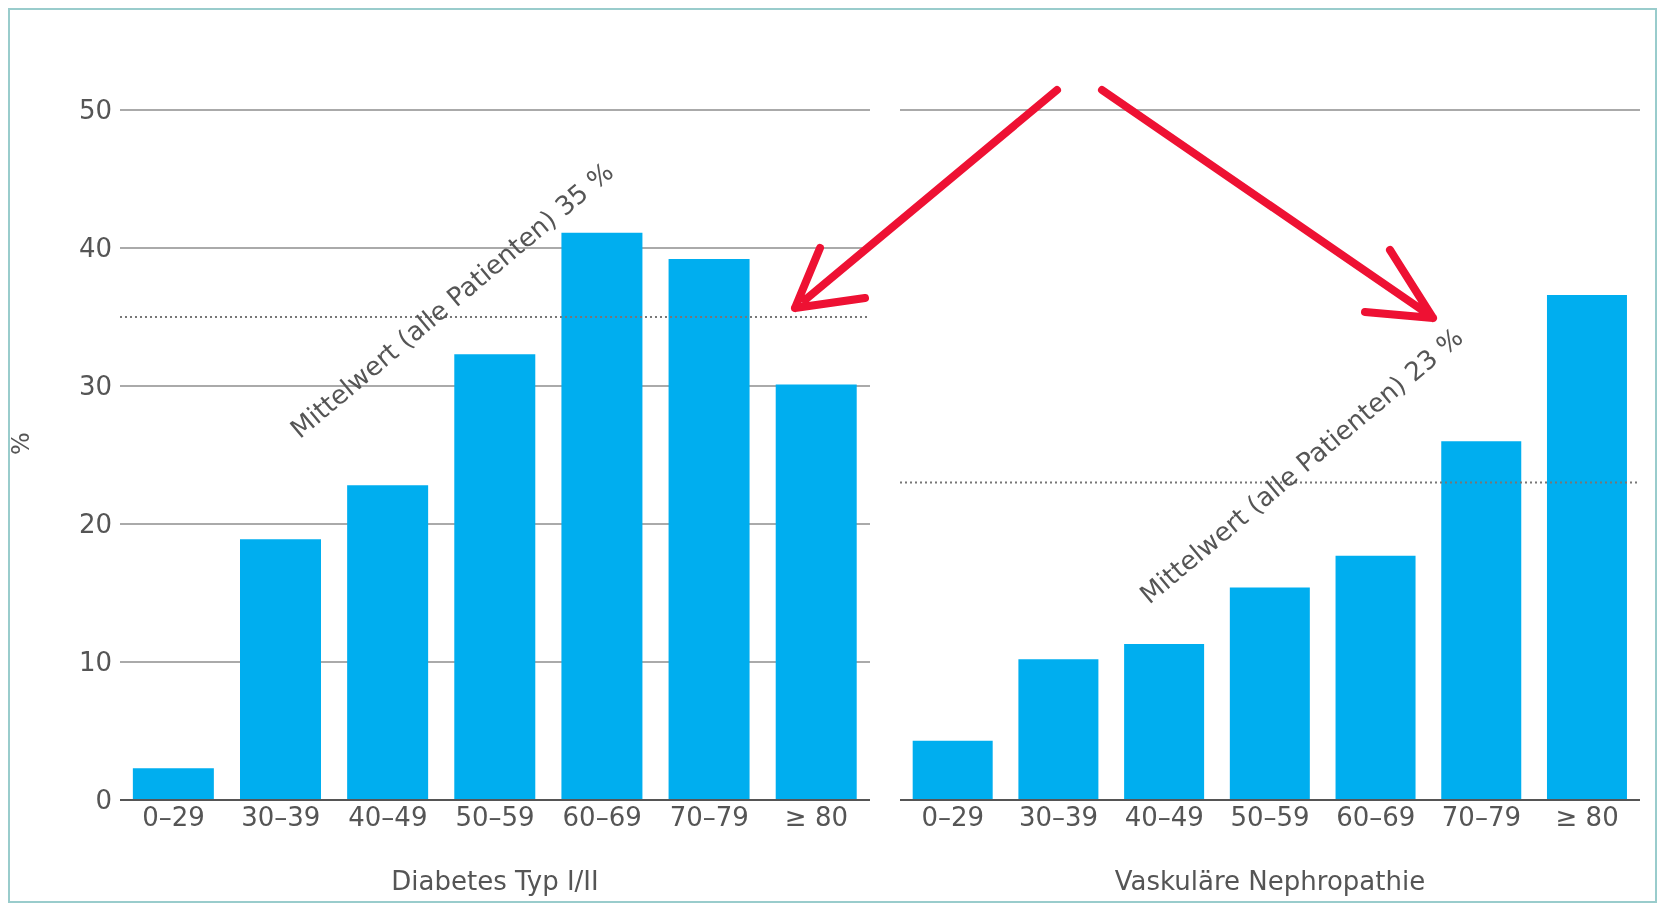  Describe the element at coordinates (495, 881) in the screenshot. I see `x-axis-title: Diabetes Typ I/II` at that location.